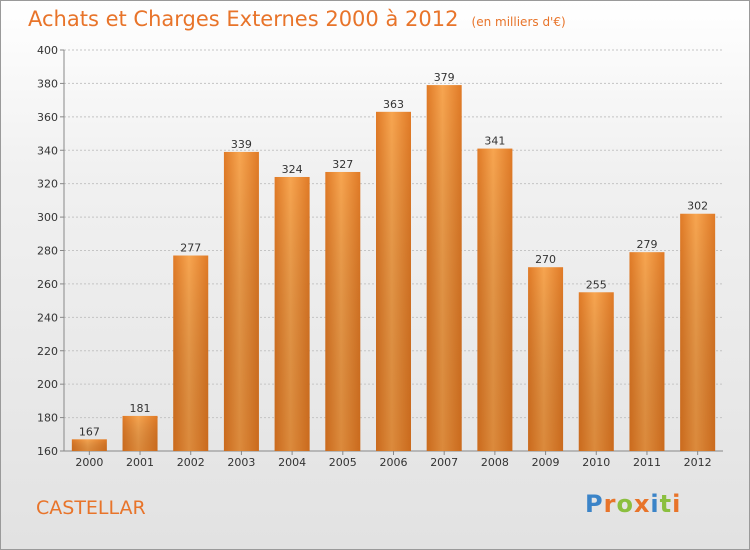 The width and height of the screenshot is (750, 550). What do you see at coordinates (494, 141) in the screenshot?
I see `data-label: 341` at bounding box center [494, 141].